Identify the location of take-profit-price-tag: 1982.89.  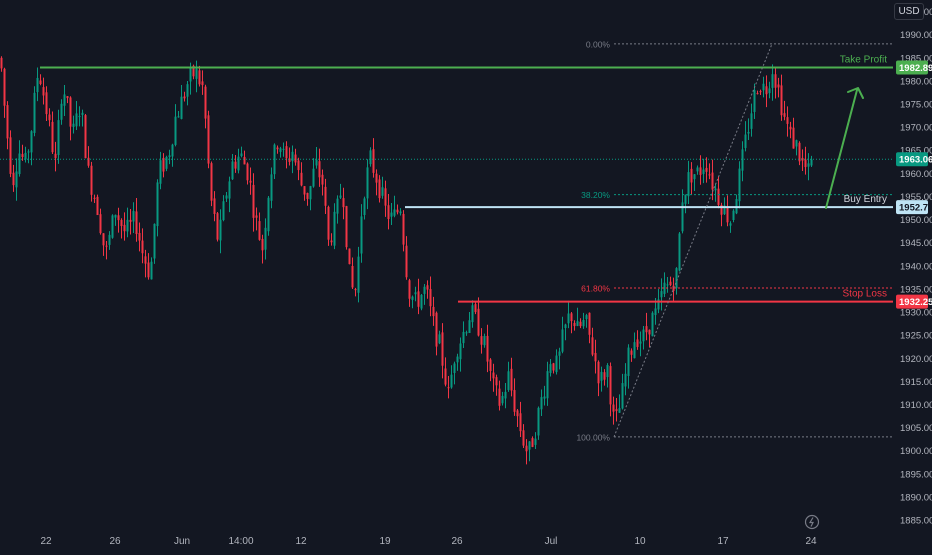
(915, 68).